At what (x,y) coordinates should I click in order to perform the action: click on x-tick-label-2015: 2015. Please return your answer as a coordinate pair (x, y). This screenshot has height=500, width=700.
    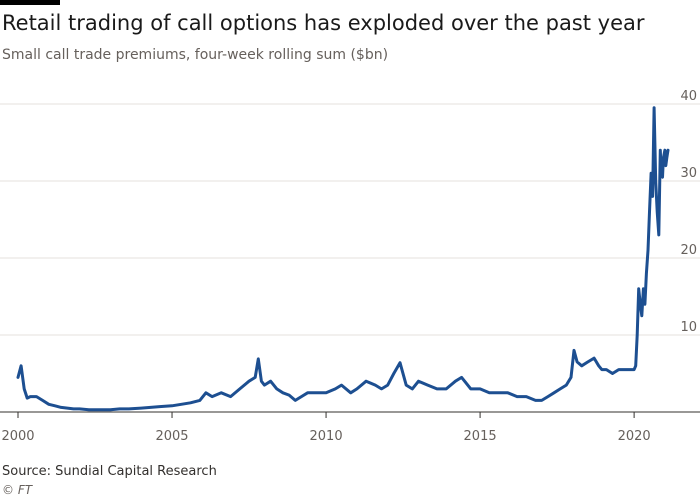
    Looking at the image, I should click on (480, 436).